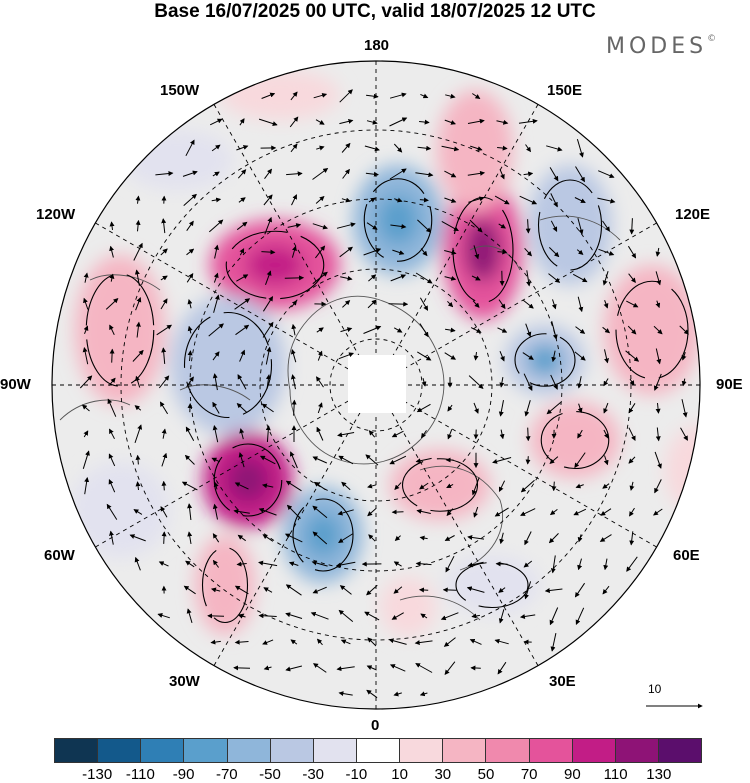 The height and width of the screenshot is (783, 750). What do you see at coordinates (657, 46) in the screenshot?
I see `brand-name: MODES` at bounding box center [657, 46].